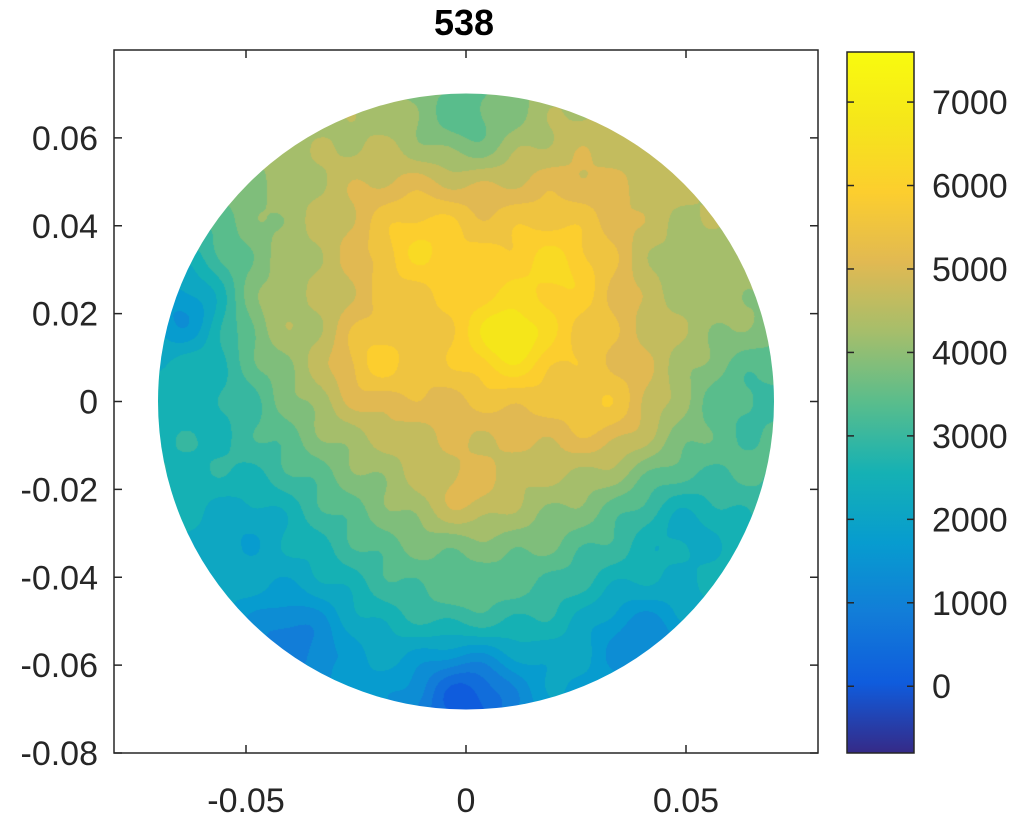  Describe the element at coordinates (466, 799) in the screenshot. I see `x-tick-label: 0` at that location.